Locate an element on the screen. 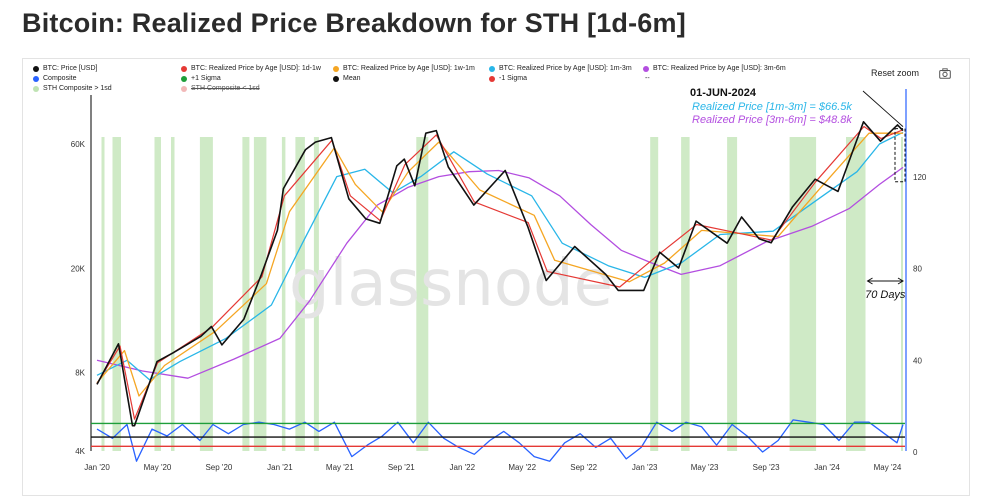 This screenshot has height=501, width=984. annotation-realized-price-3m-6m: Realized Price [3m-6m] = $48.8k is located at coordinates (772, 120).